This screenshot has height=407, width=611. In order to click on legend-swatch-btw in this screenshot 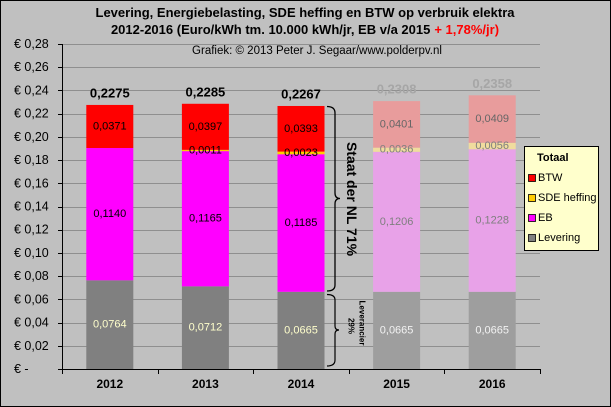, I will do `click(532, 178)`.